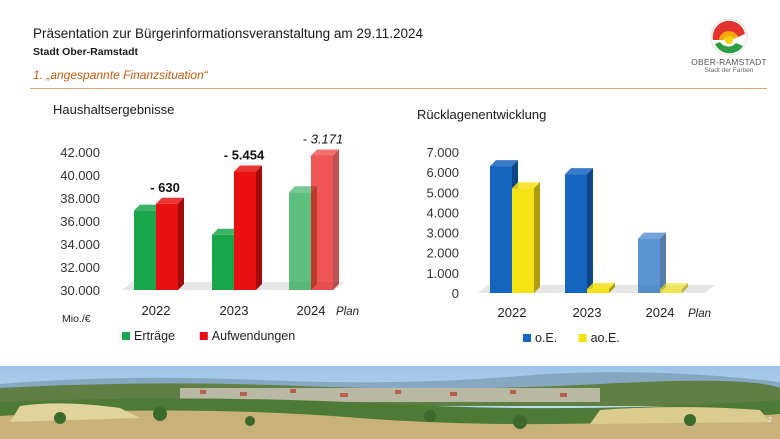 This screenshot has height=439, width=780. I want to click on y-tick-label: 7.000, so click(442, 152).